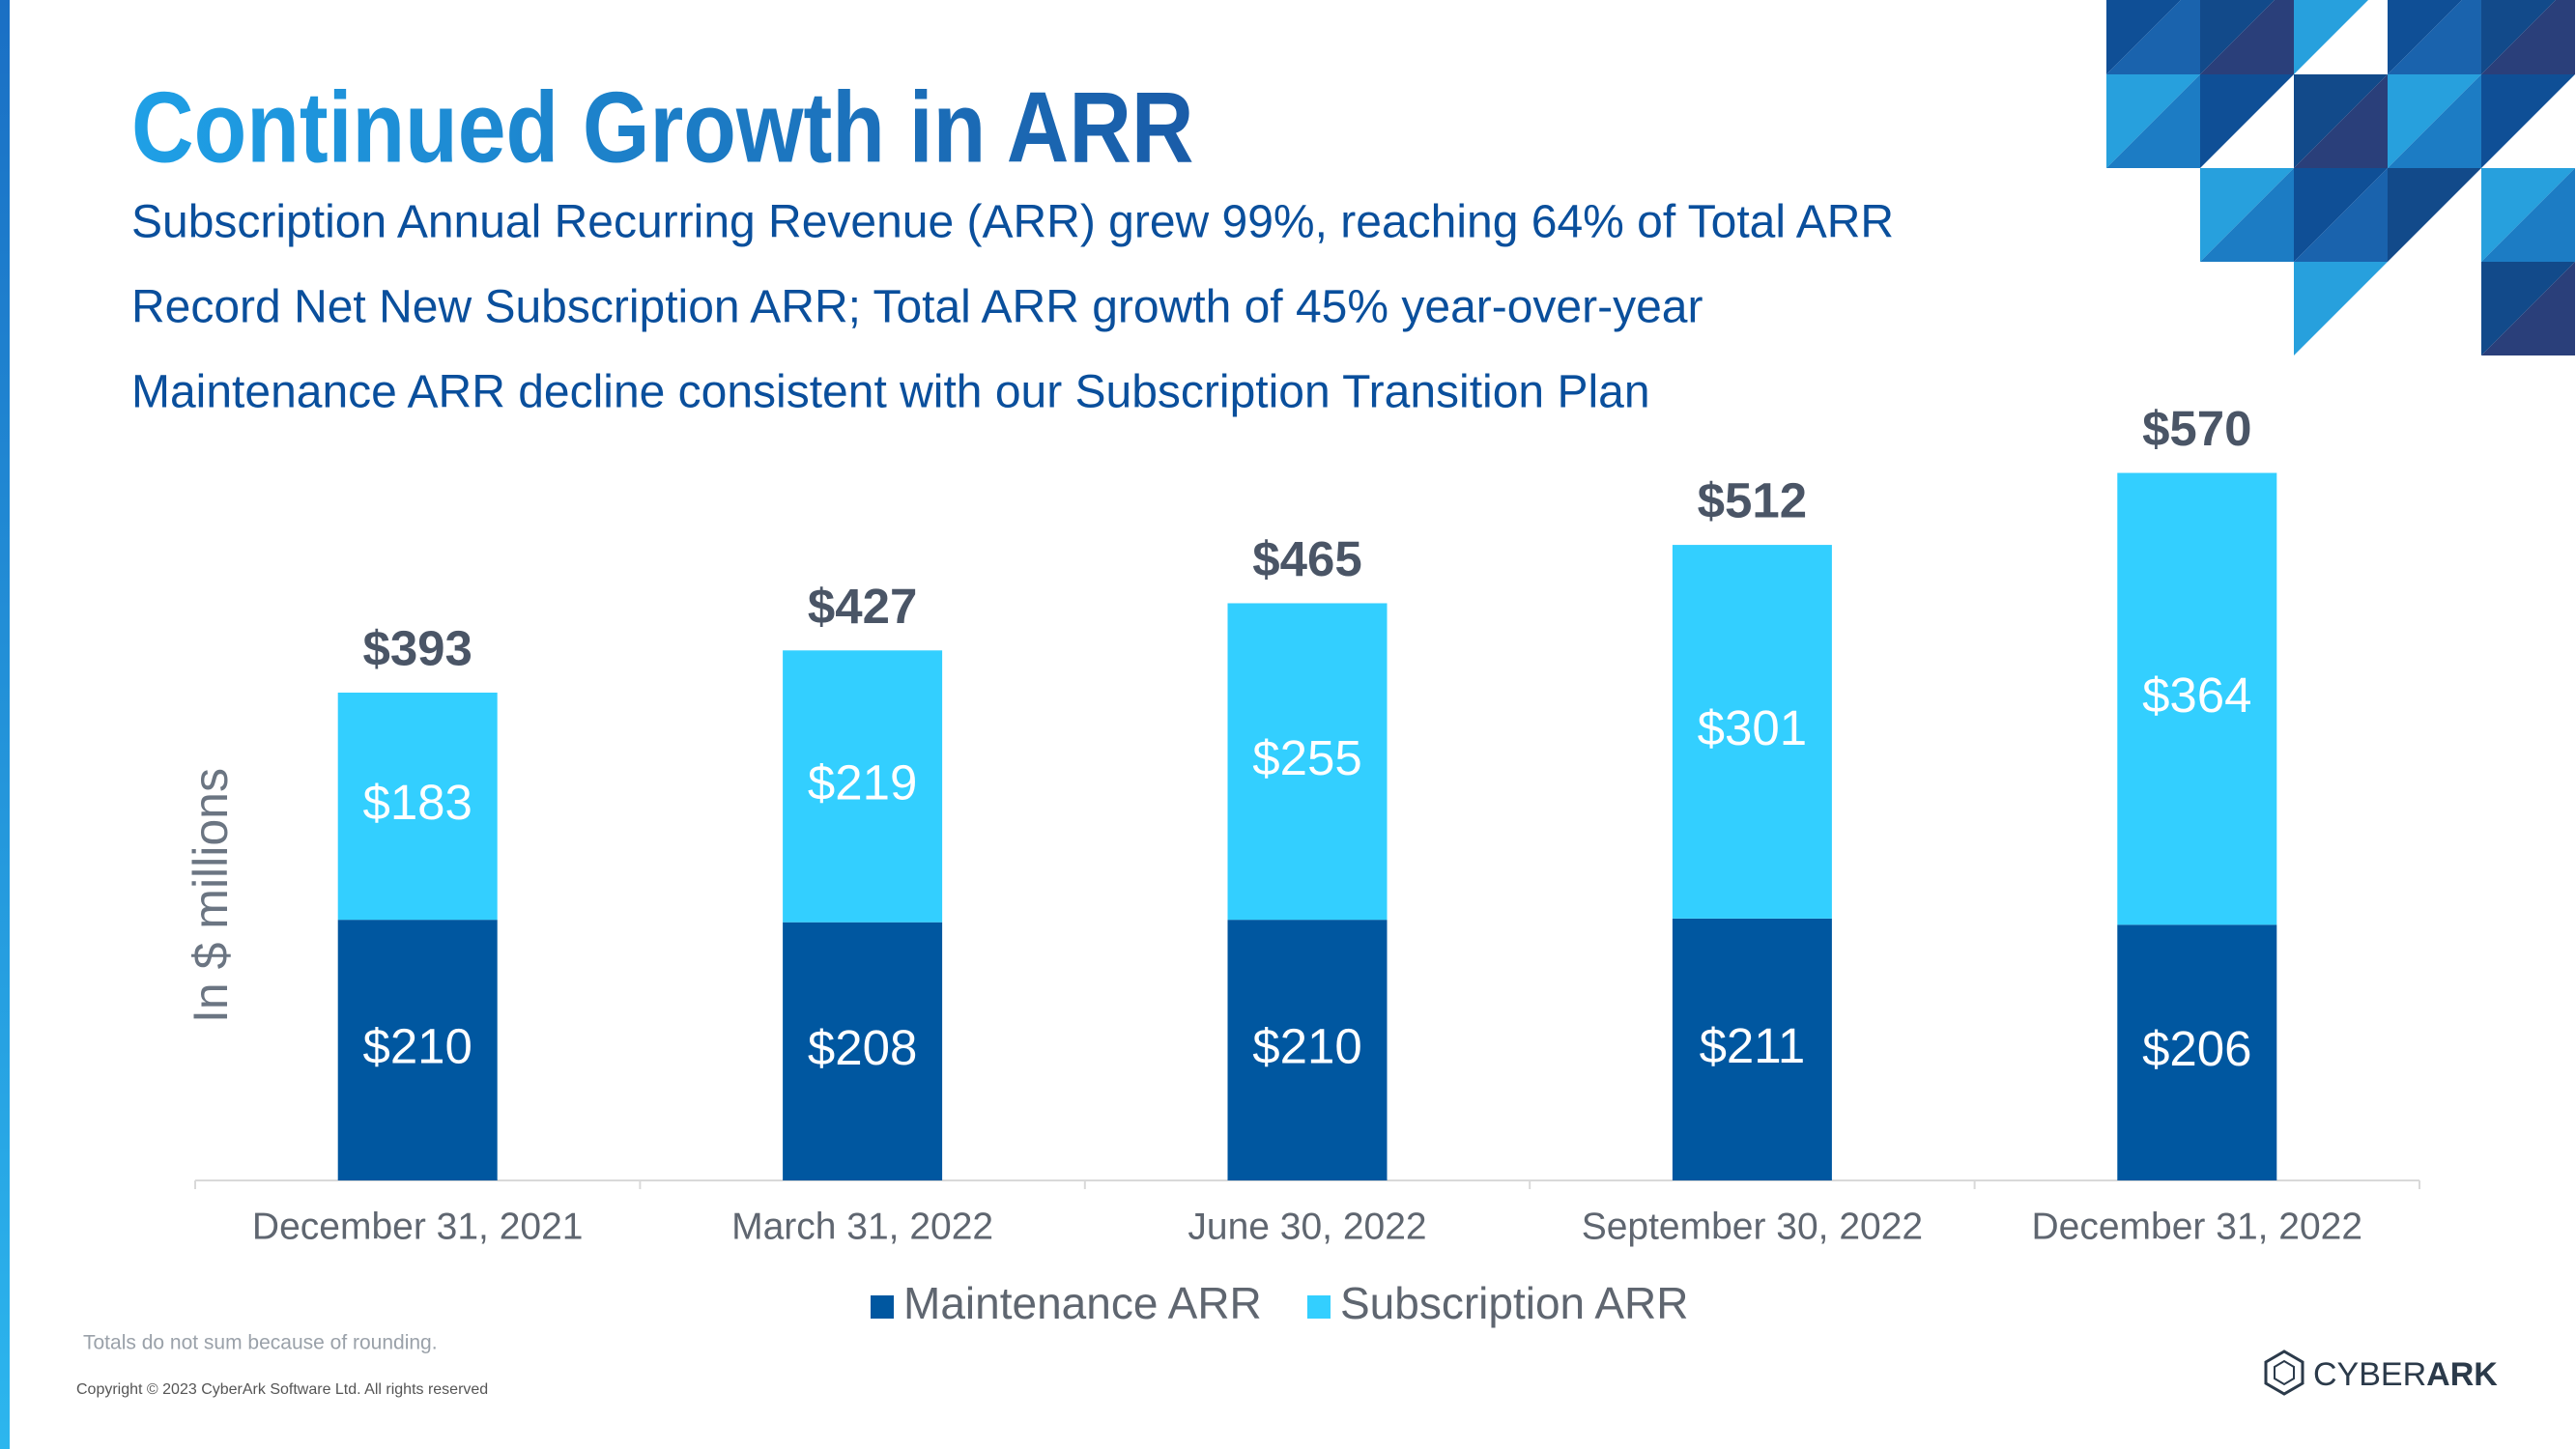 Image resolution: width=2576 pixels, height=1449 pixels. Describe the element at coordinates (2196, 428) in the screenshot. I see `total-label: $570` at that location.